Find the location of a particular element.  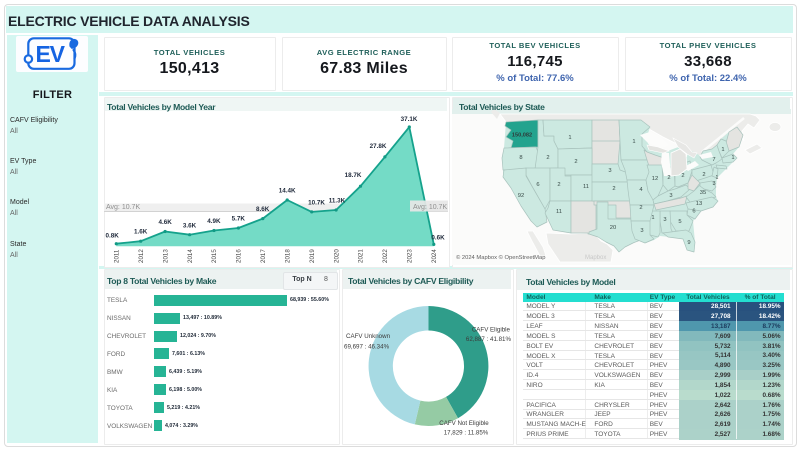

svg-text: 2015 is located at coordinates (214, 256).